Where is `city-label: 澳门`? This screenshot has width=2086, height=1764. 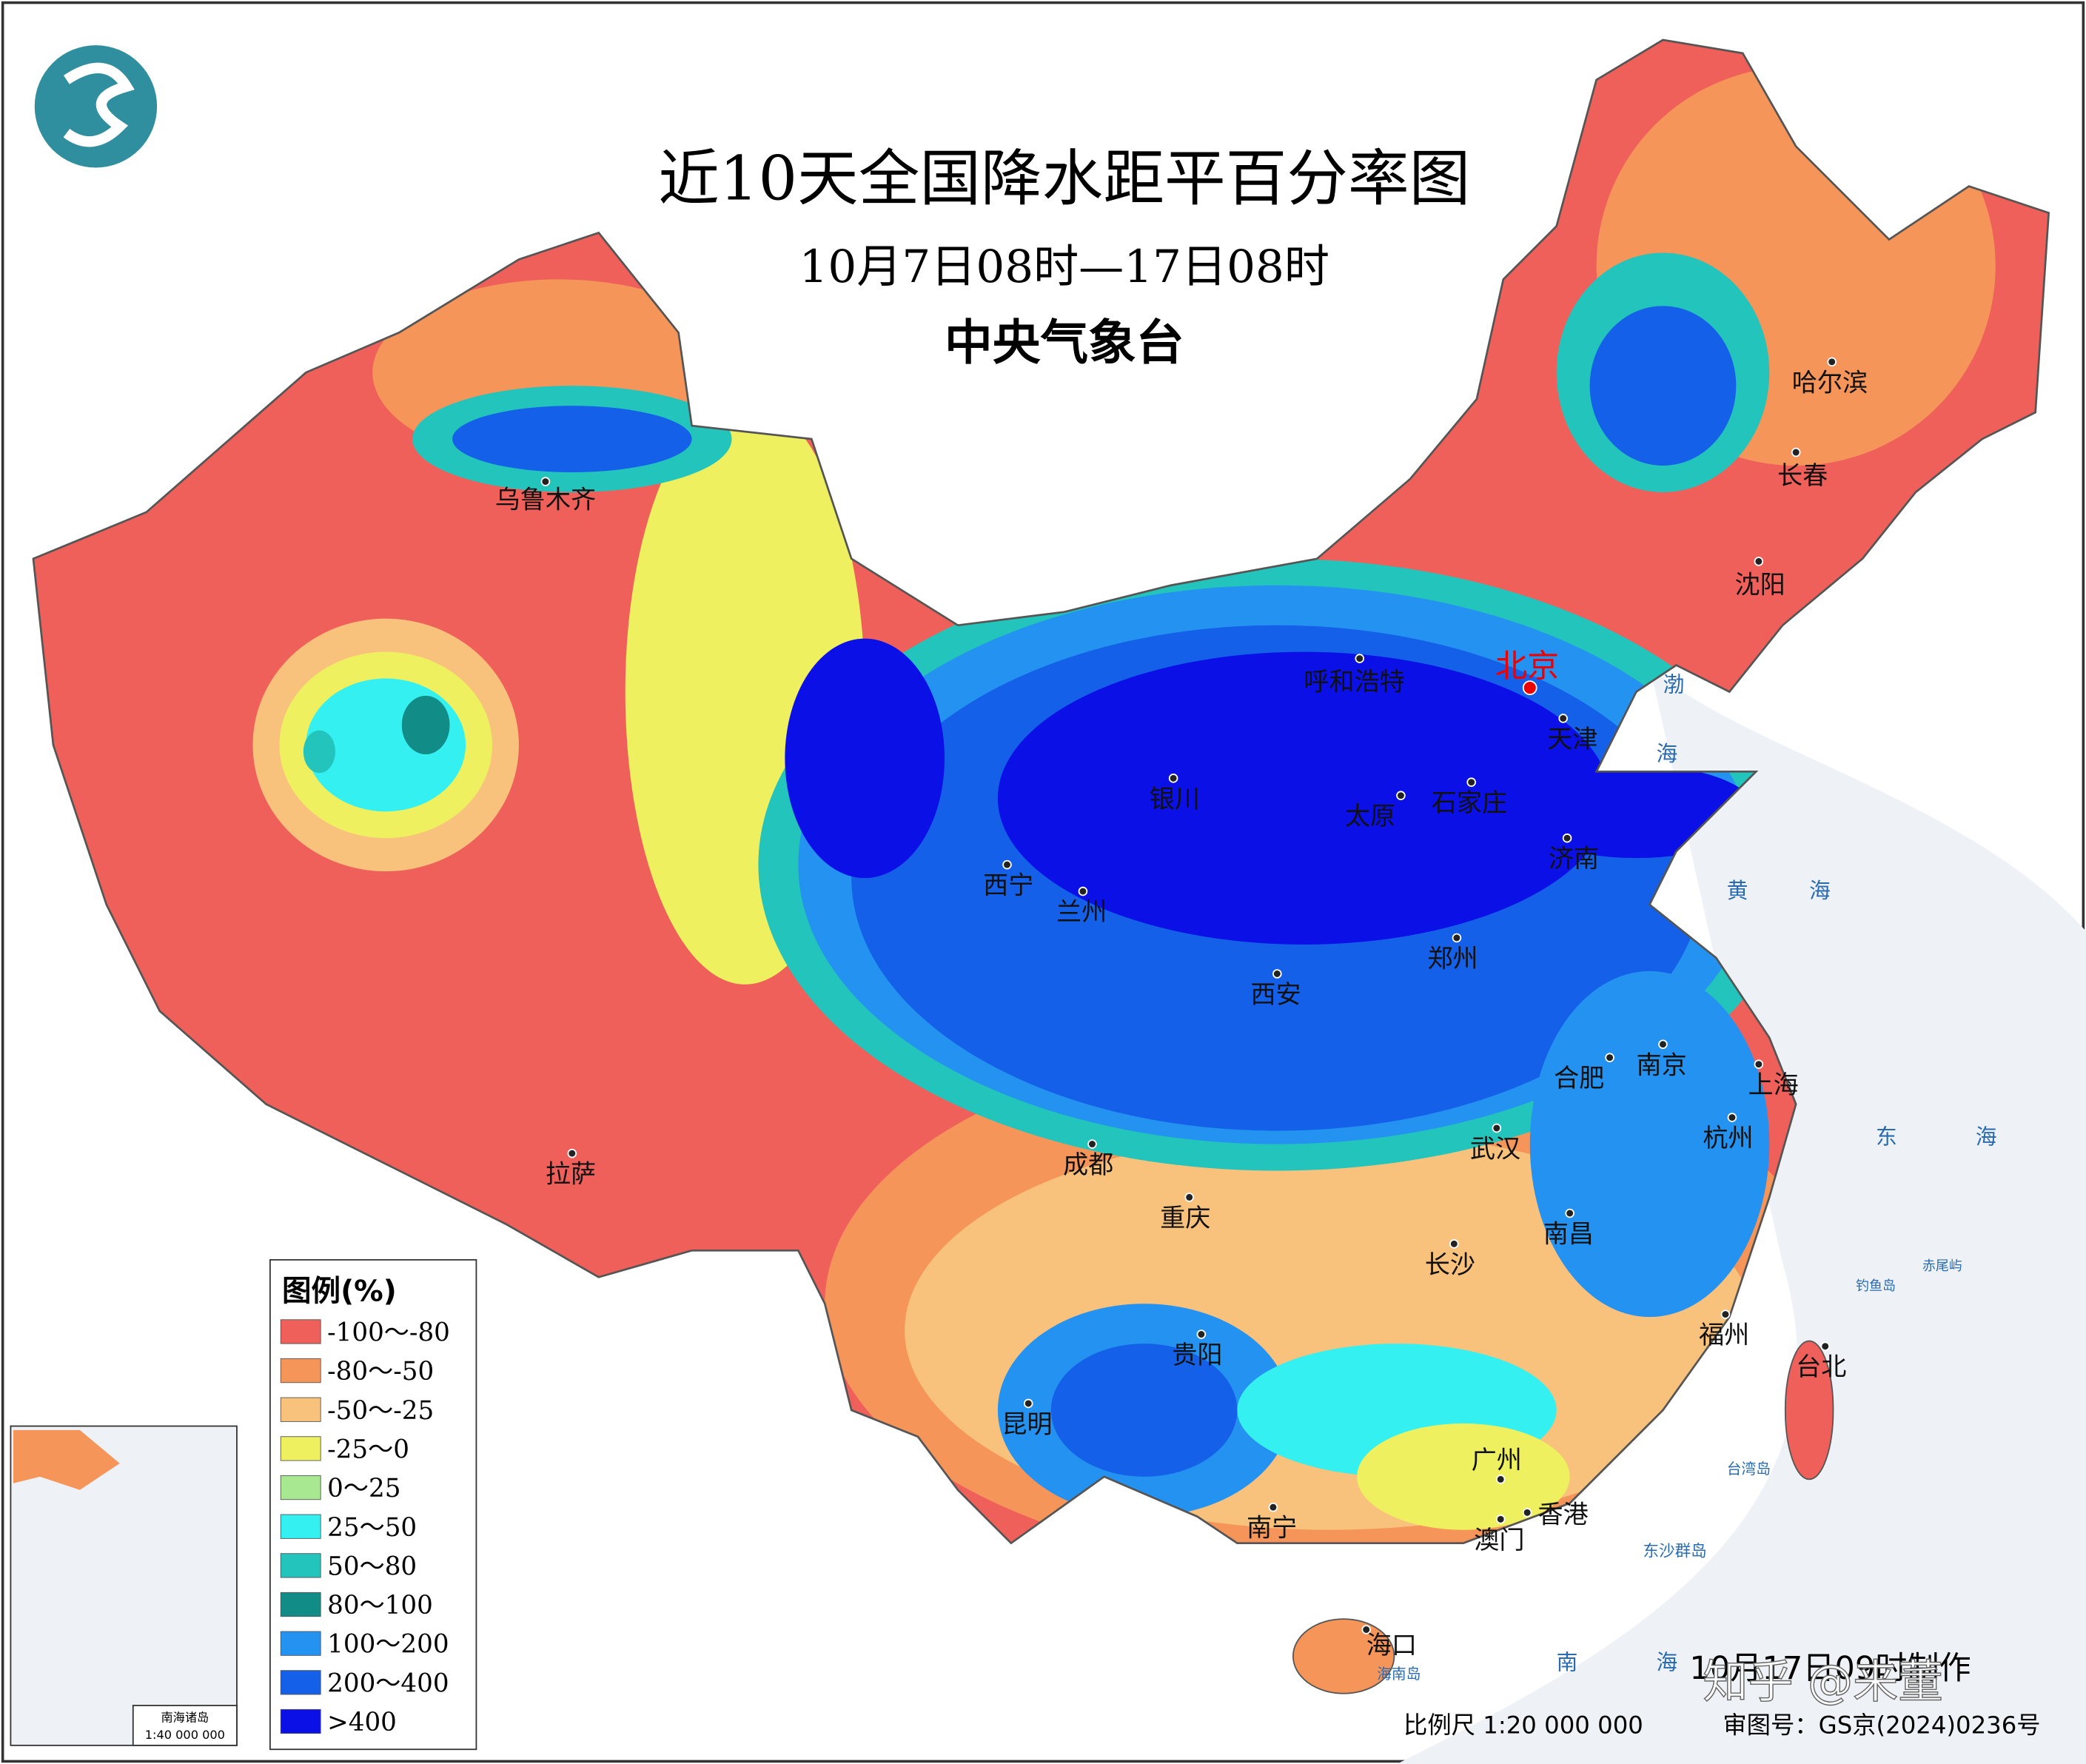 city-label: 澳门 is located at coordinates (1499, 1540).